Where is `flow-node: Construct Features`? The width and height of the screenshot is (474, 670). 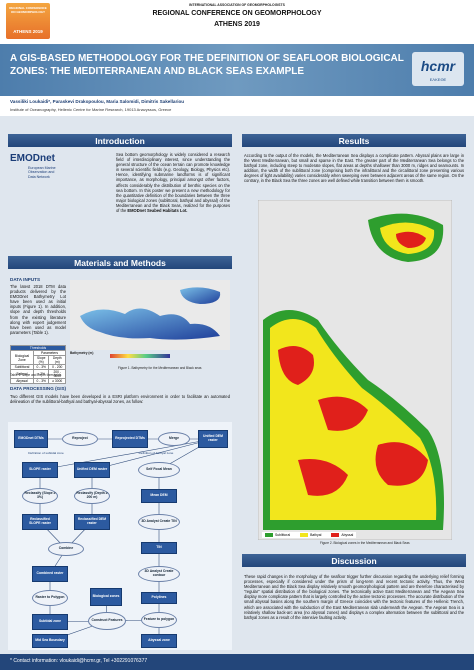 flow-node: Construct Features is located at coordinates (107, 621).